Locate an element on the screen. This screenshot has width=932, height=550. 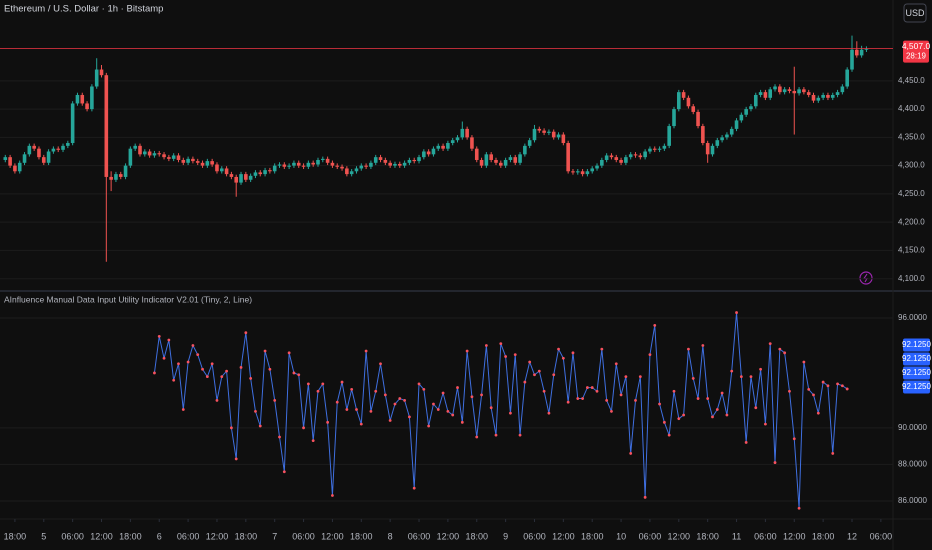
currency-button is located at coordinates (915, 13).